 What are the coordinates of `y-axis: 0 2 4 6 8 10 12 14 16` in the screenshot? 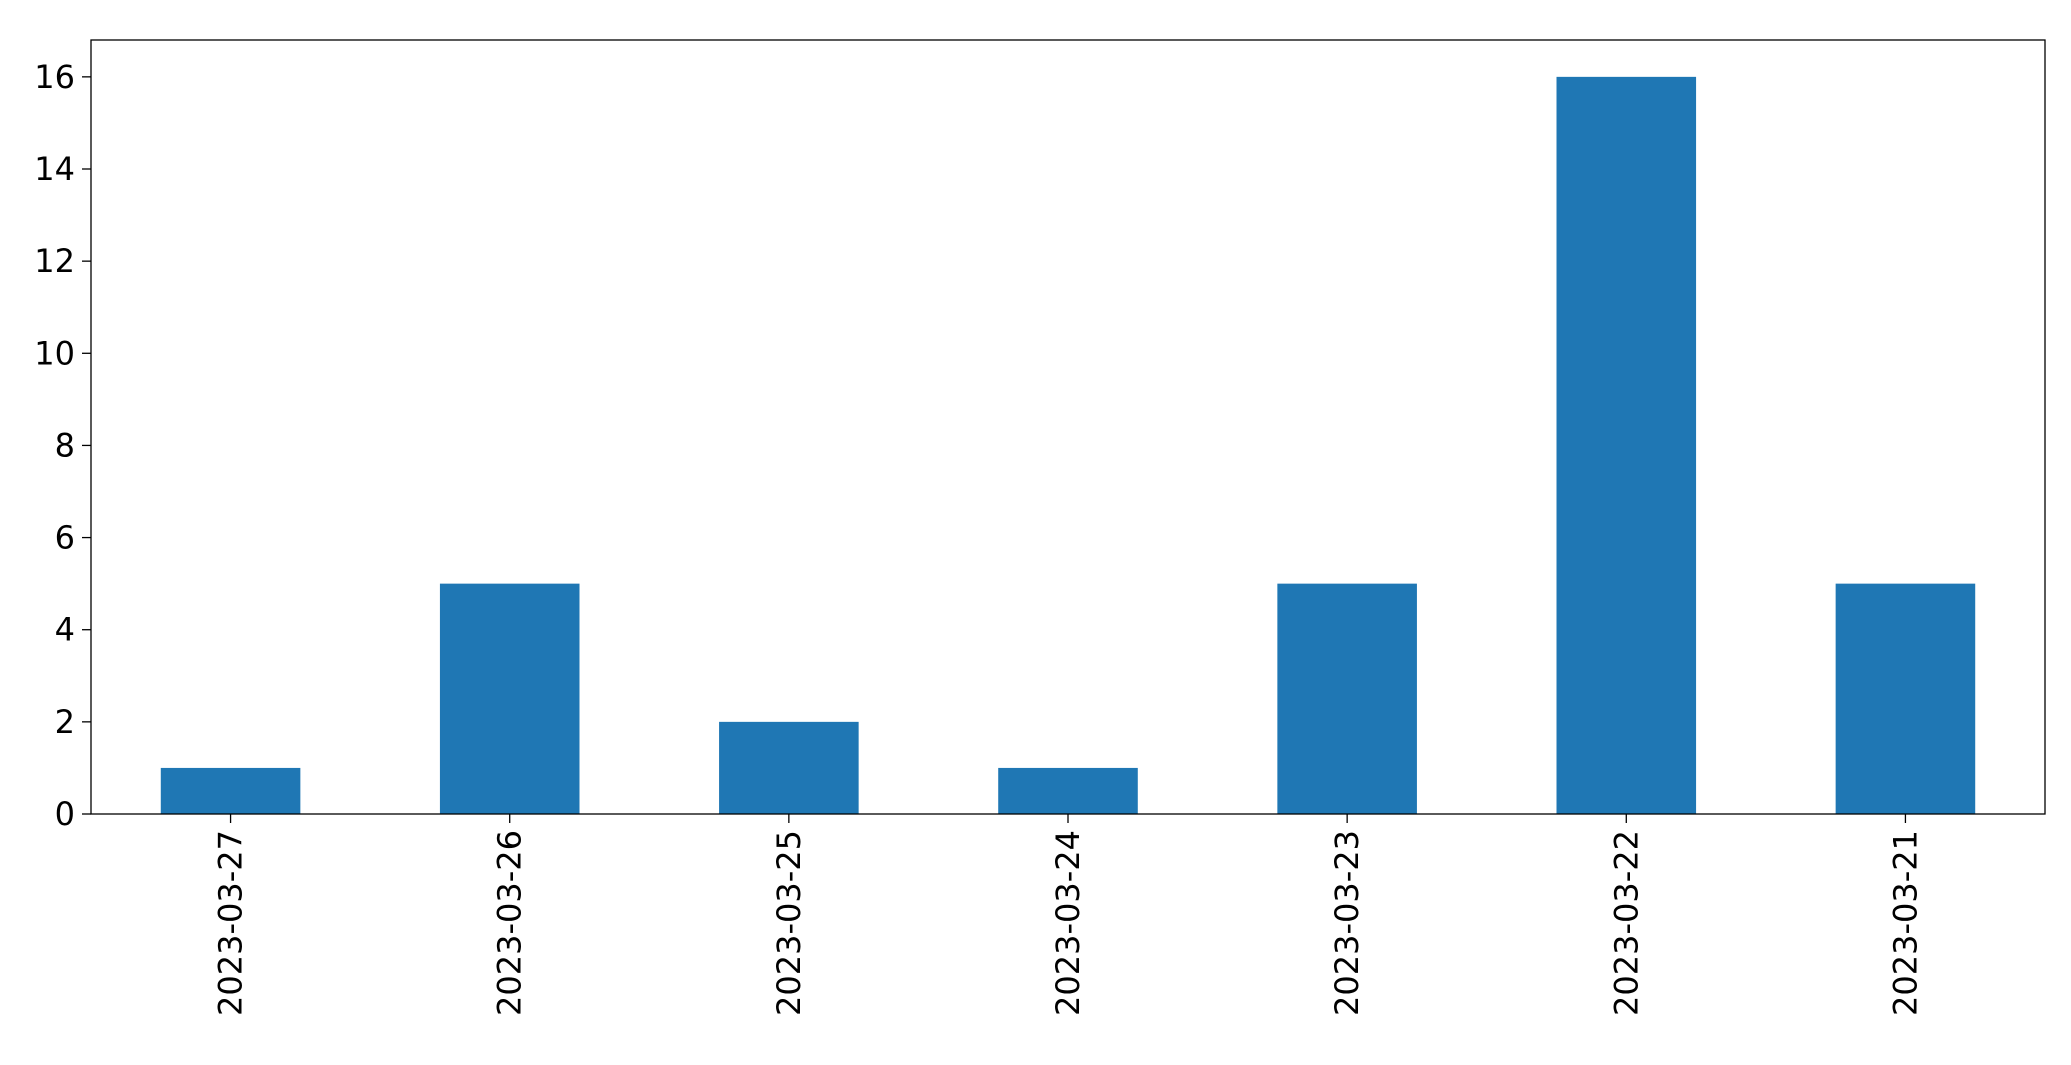 It's located at (62, 445).